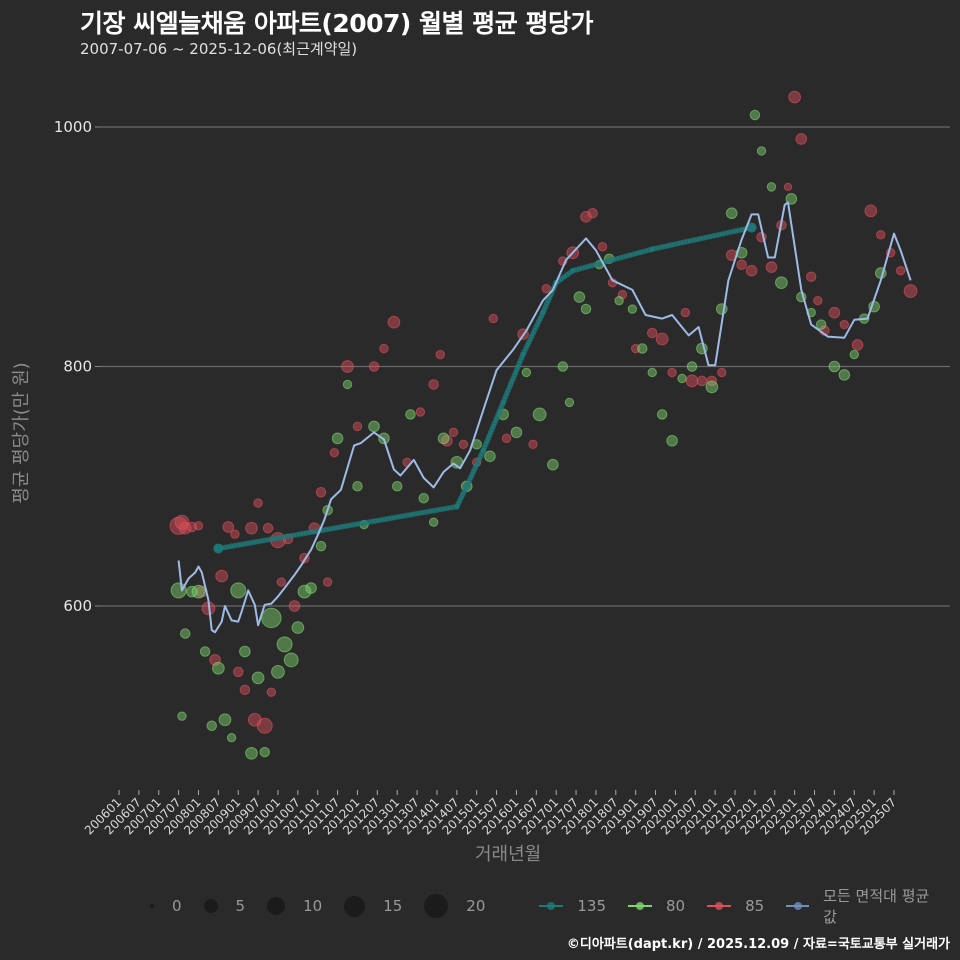  I want to click on y-tick-label: 800, so click(77, 367).